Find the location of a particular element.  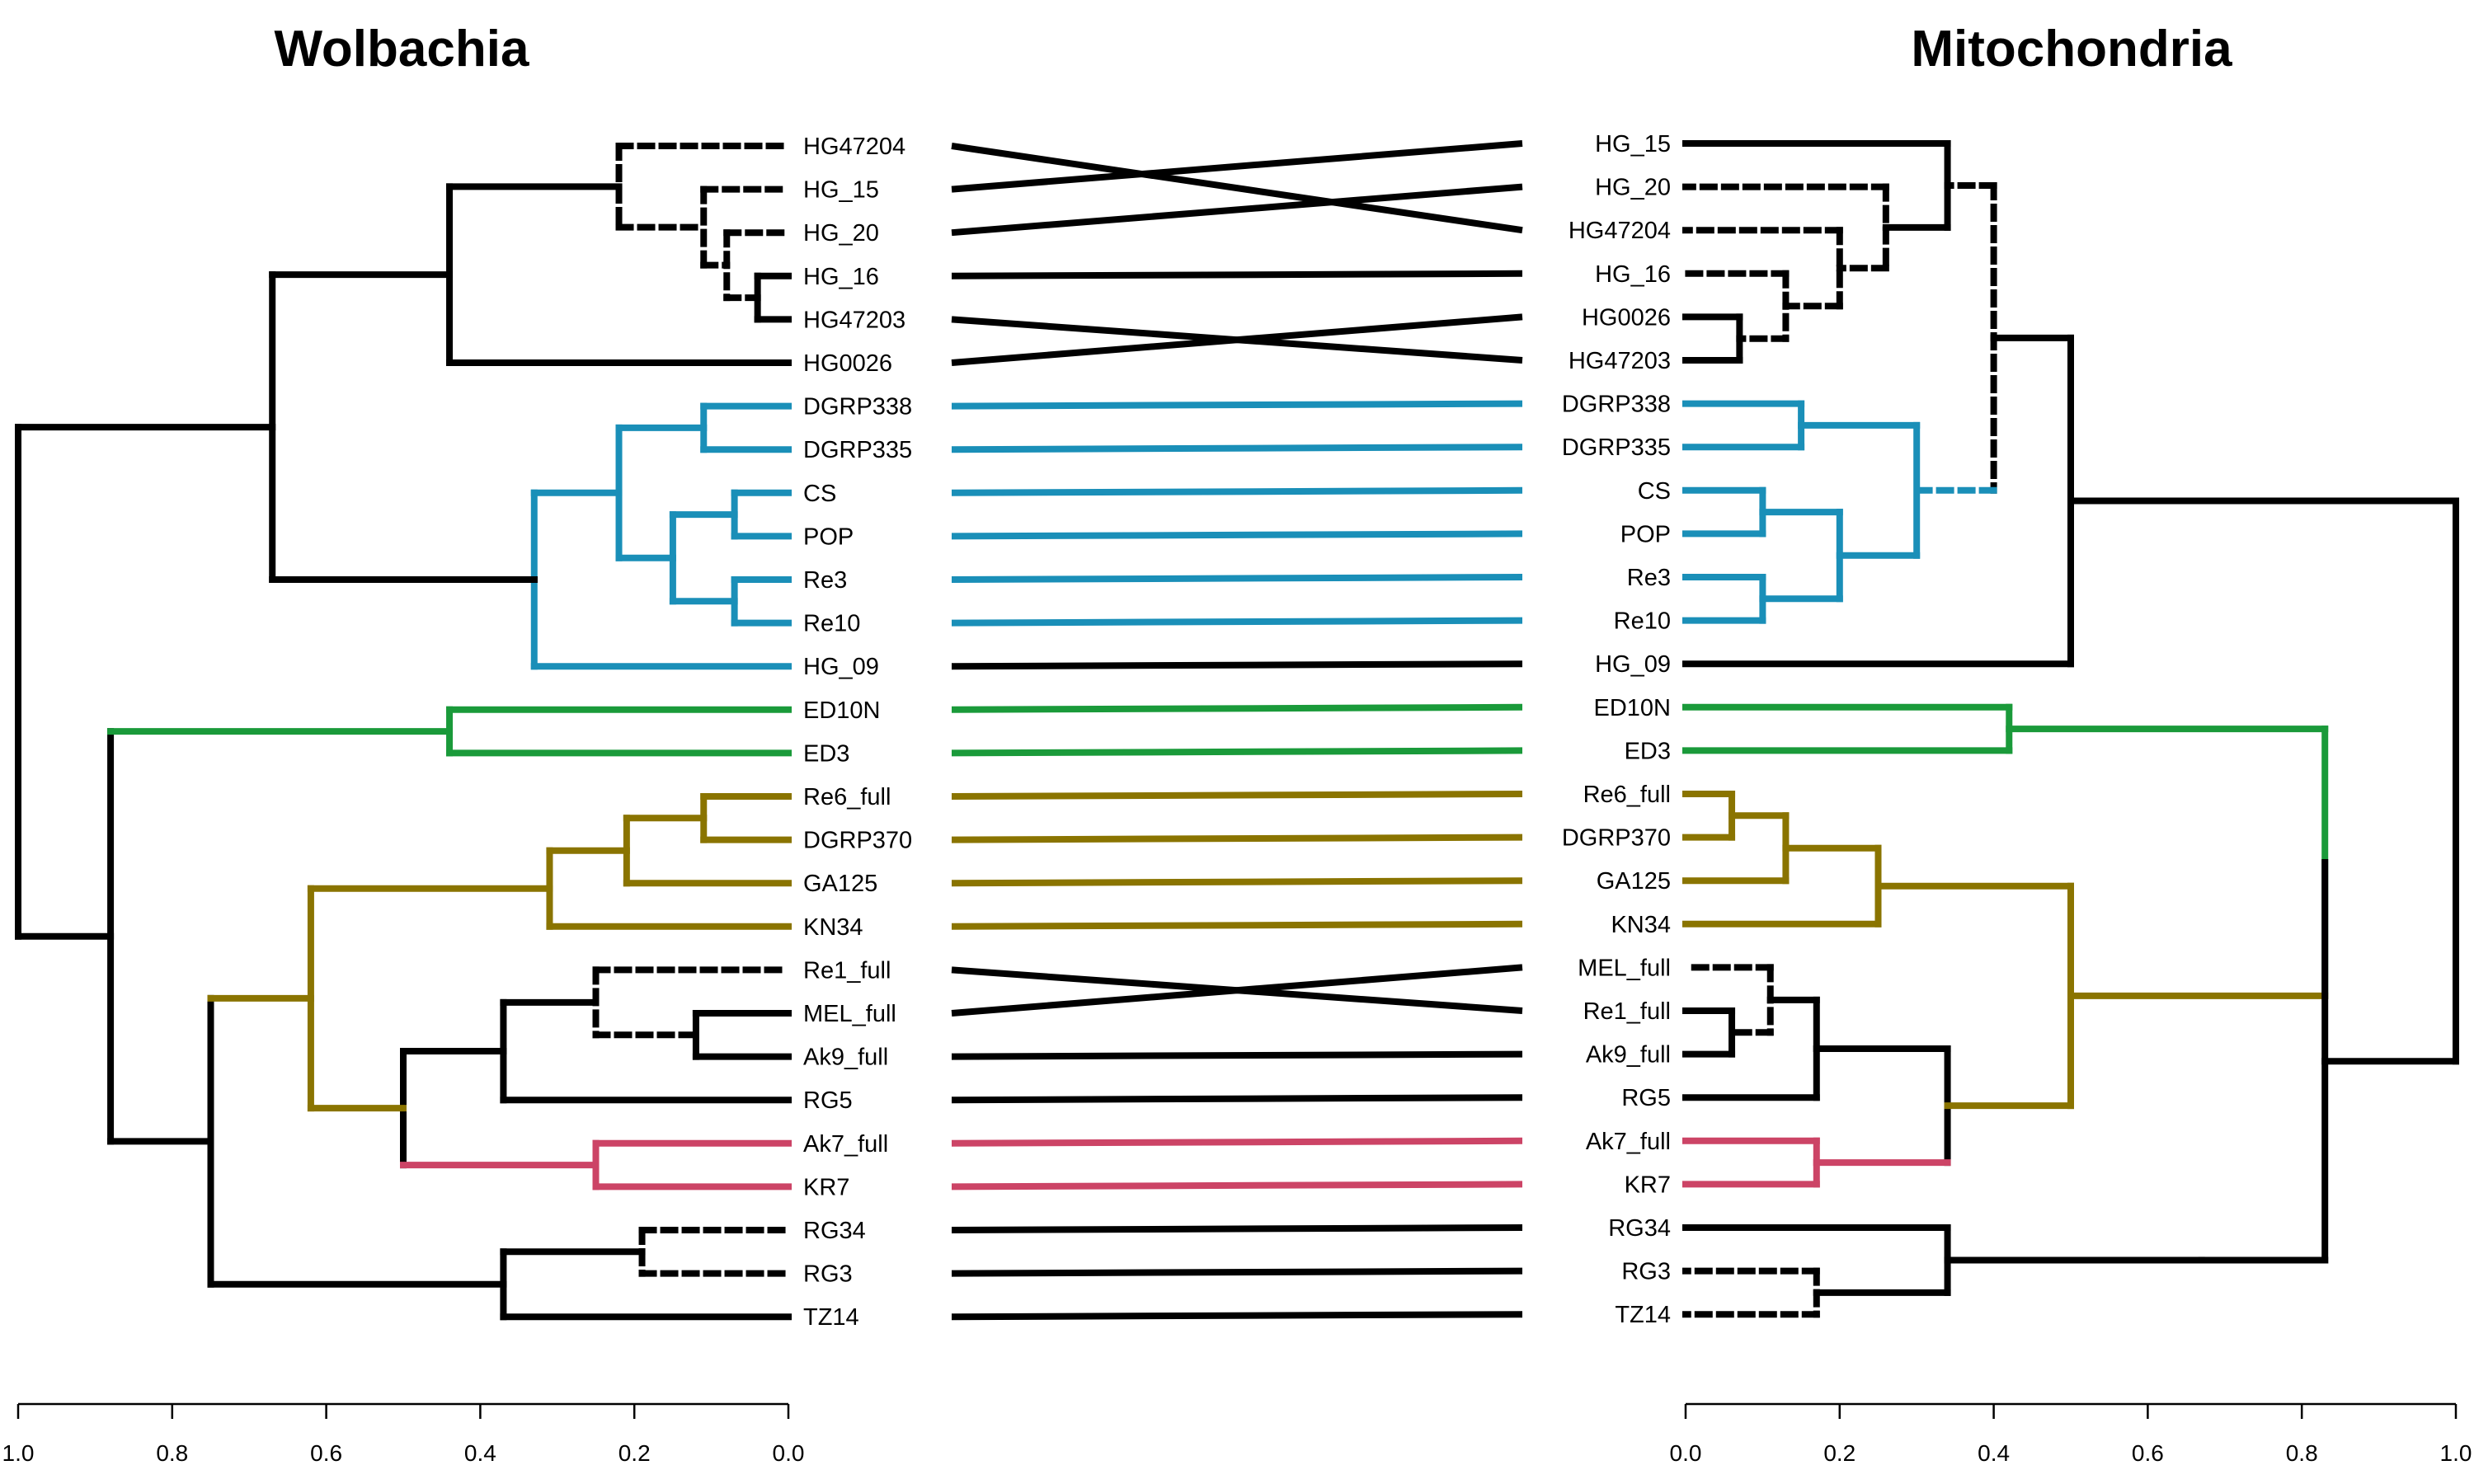

right-leaf-label: ED10N is located at coordinates (1633, 708).